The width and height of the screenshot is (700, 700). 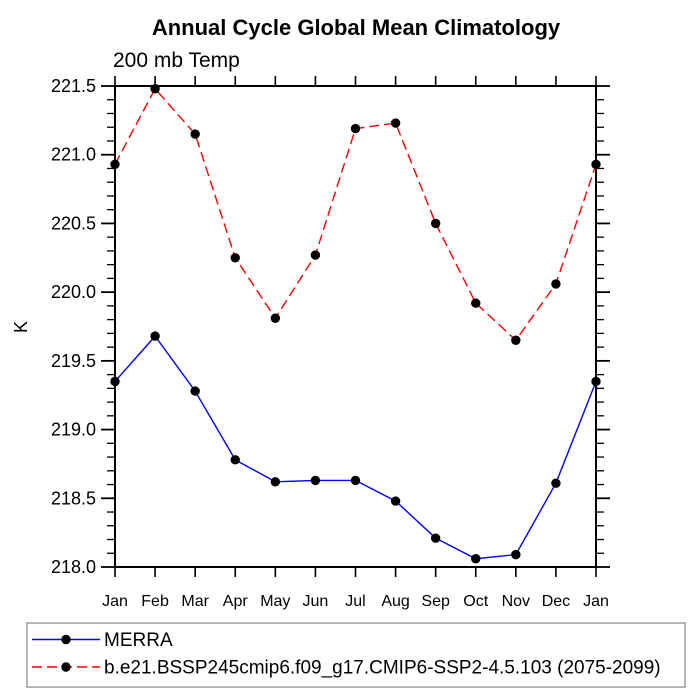 I want to click on y-tick-label: 218.5, so click(x=73, y=498).